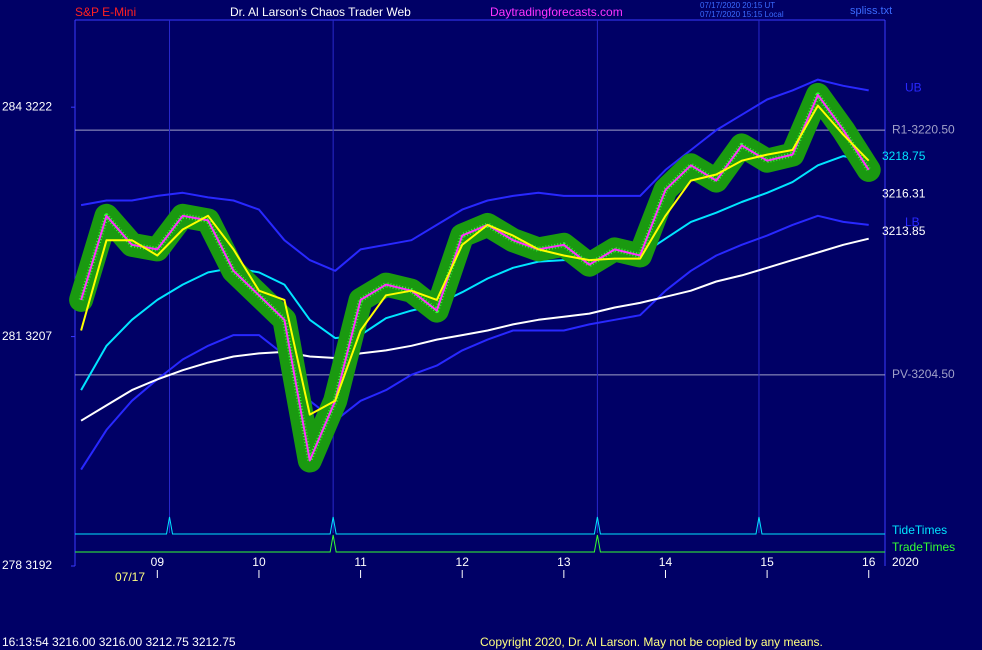 The width and height of the screenshot is (982, 650). Describe the element at coordinates (130, 577) in the screenshot. I see `date-label: 07/17` at that location.